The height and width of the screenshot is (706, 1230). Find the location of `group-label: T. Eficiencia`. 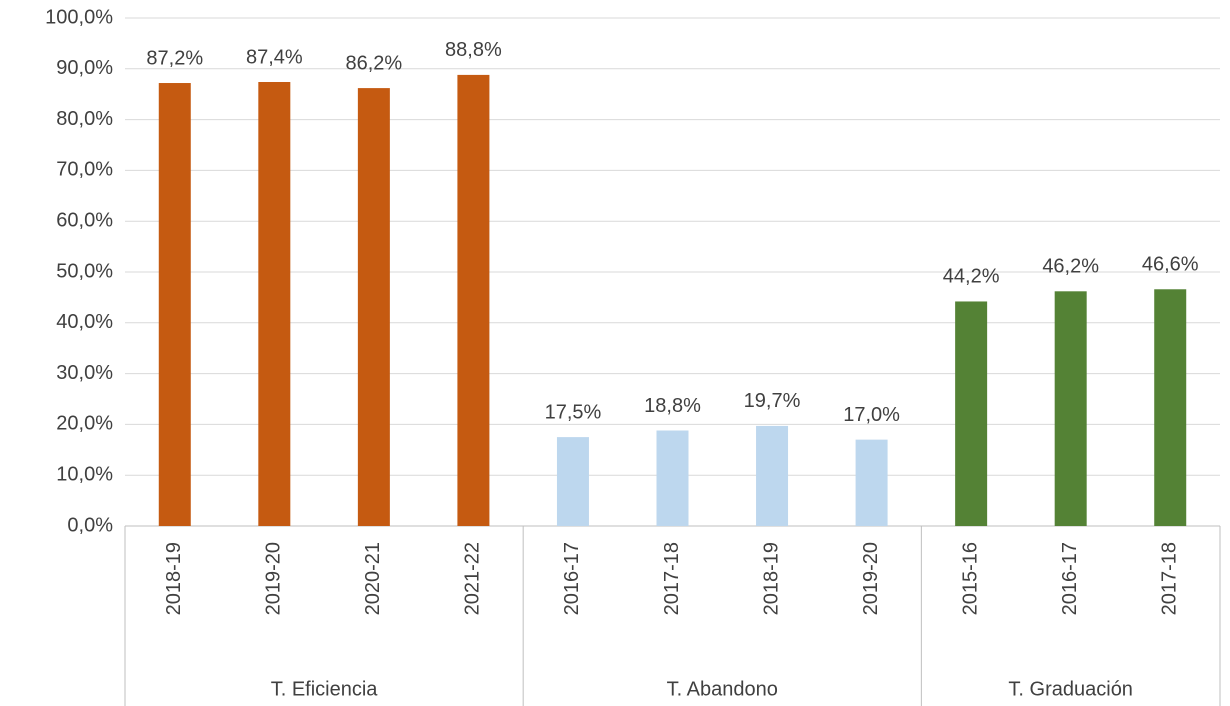

group-label: T. Eficiencia is located at coordinates (325, 689).